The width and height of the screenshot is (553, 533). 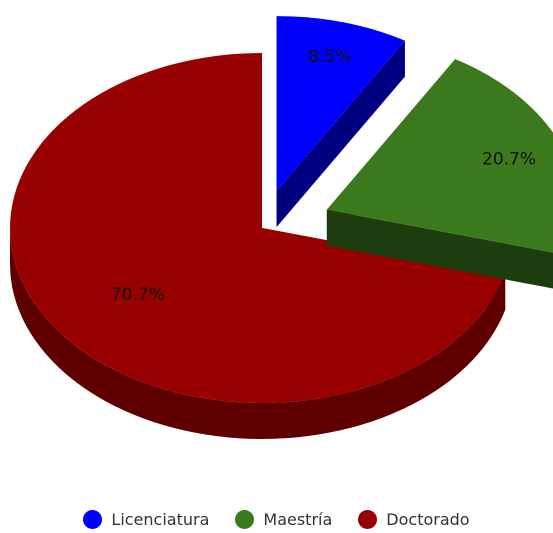 I want to click on pie-slice-licenciatura, so click(x=340, y=122).